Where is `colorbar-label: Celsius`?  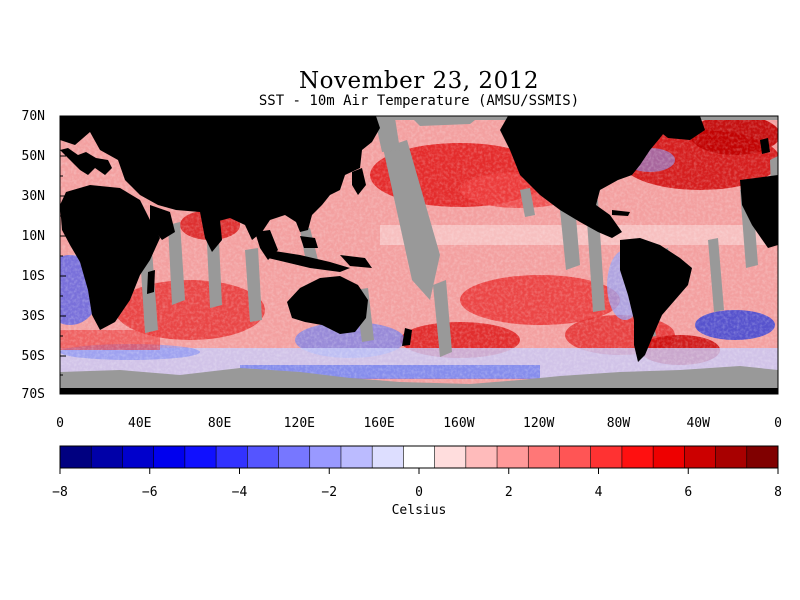 colorbar-label: Celsius is located at coordinates (419, 510).